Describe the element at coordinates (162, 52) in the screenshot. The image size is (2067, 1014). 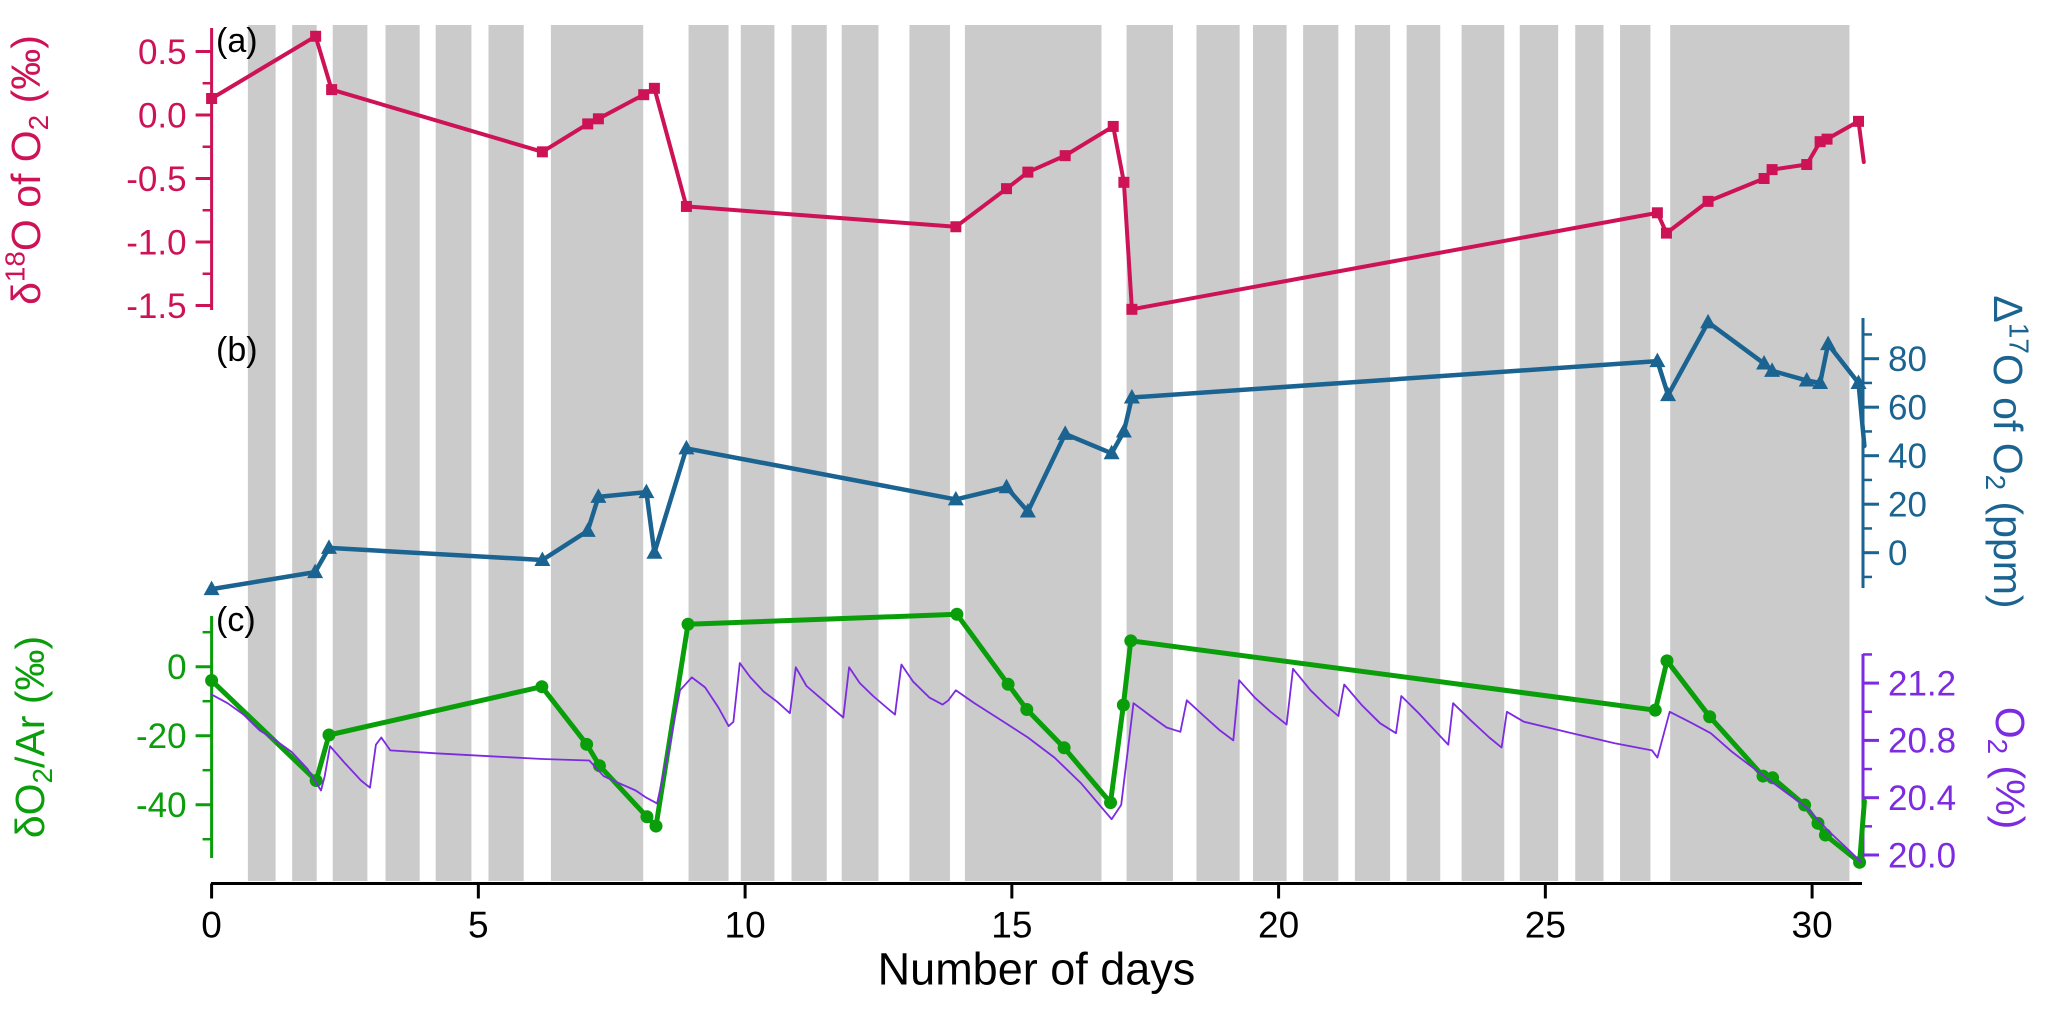
I see `y-tick-label: 0.5` at that location.